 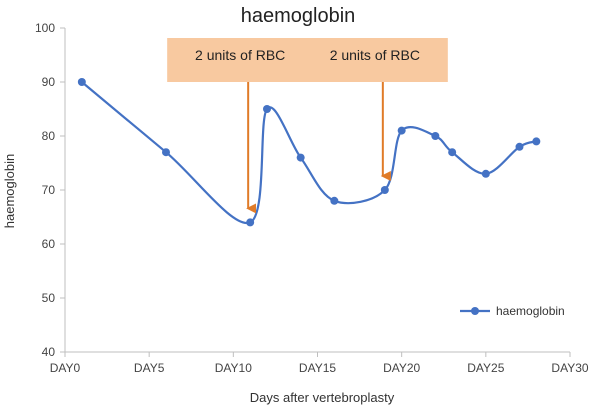 What do you see at coordinates (49, 136) in the screenshot?
I see `y-tick-label: 80` at bounding box center [49, 136].